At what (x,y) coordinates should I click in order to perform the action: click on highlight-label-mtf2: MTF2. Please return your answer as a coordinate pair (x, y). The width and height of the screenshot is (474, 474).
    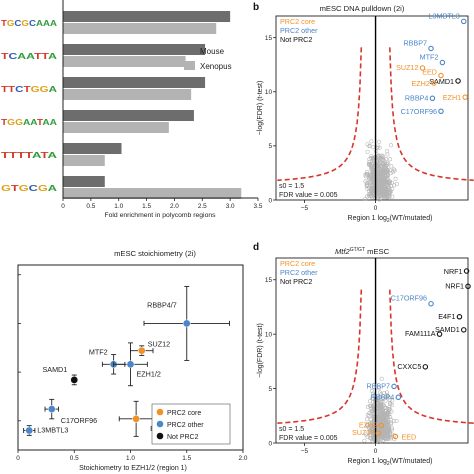
    Looking at the image, I should click on (429, 57).